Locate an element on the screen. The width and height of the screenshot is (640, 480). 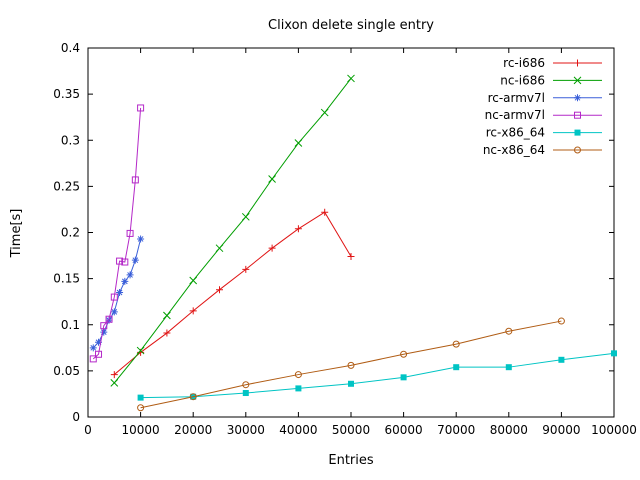
x-tick-label: 20000 is located at coordinates (193, 430).